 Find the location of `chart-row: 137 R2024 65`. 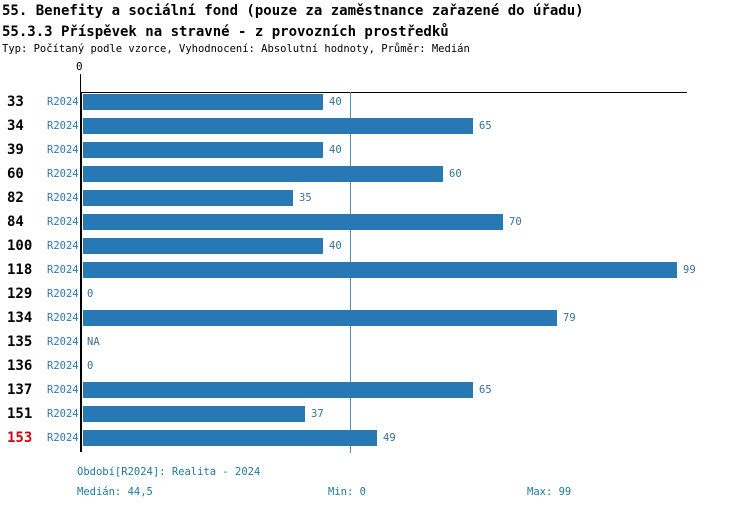

chart-row: 137 R2024 65 is located at coordinates (375, 390).